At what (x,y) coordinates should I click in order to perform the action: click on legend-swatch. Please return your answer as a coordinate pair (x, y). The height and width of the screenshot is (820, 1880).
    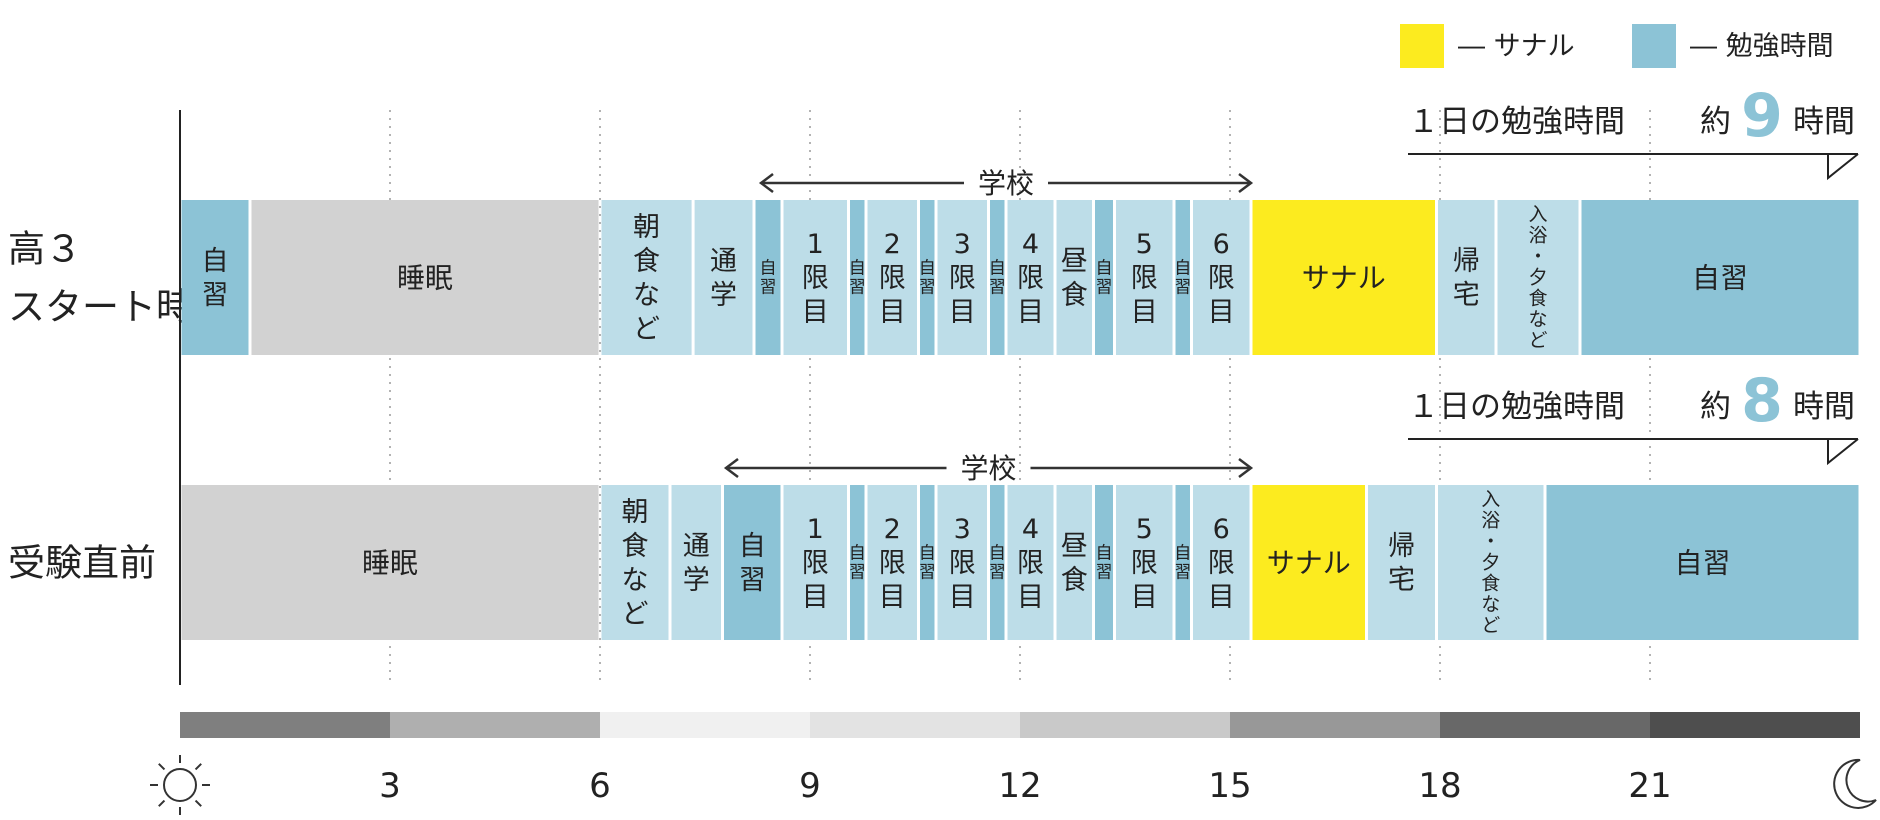
    Looking at the image, I should click on (1654, 46).